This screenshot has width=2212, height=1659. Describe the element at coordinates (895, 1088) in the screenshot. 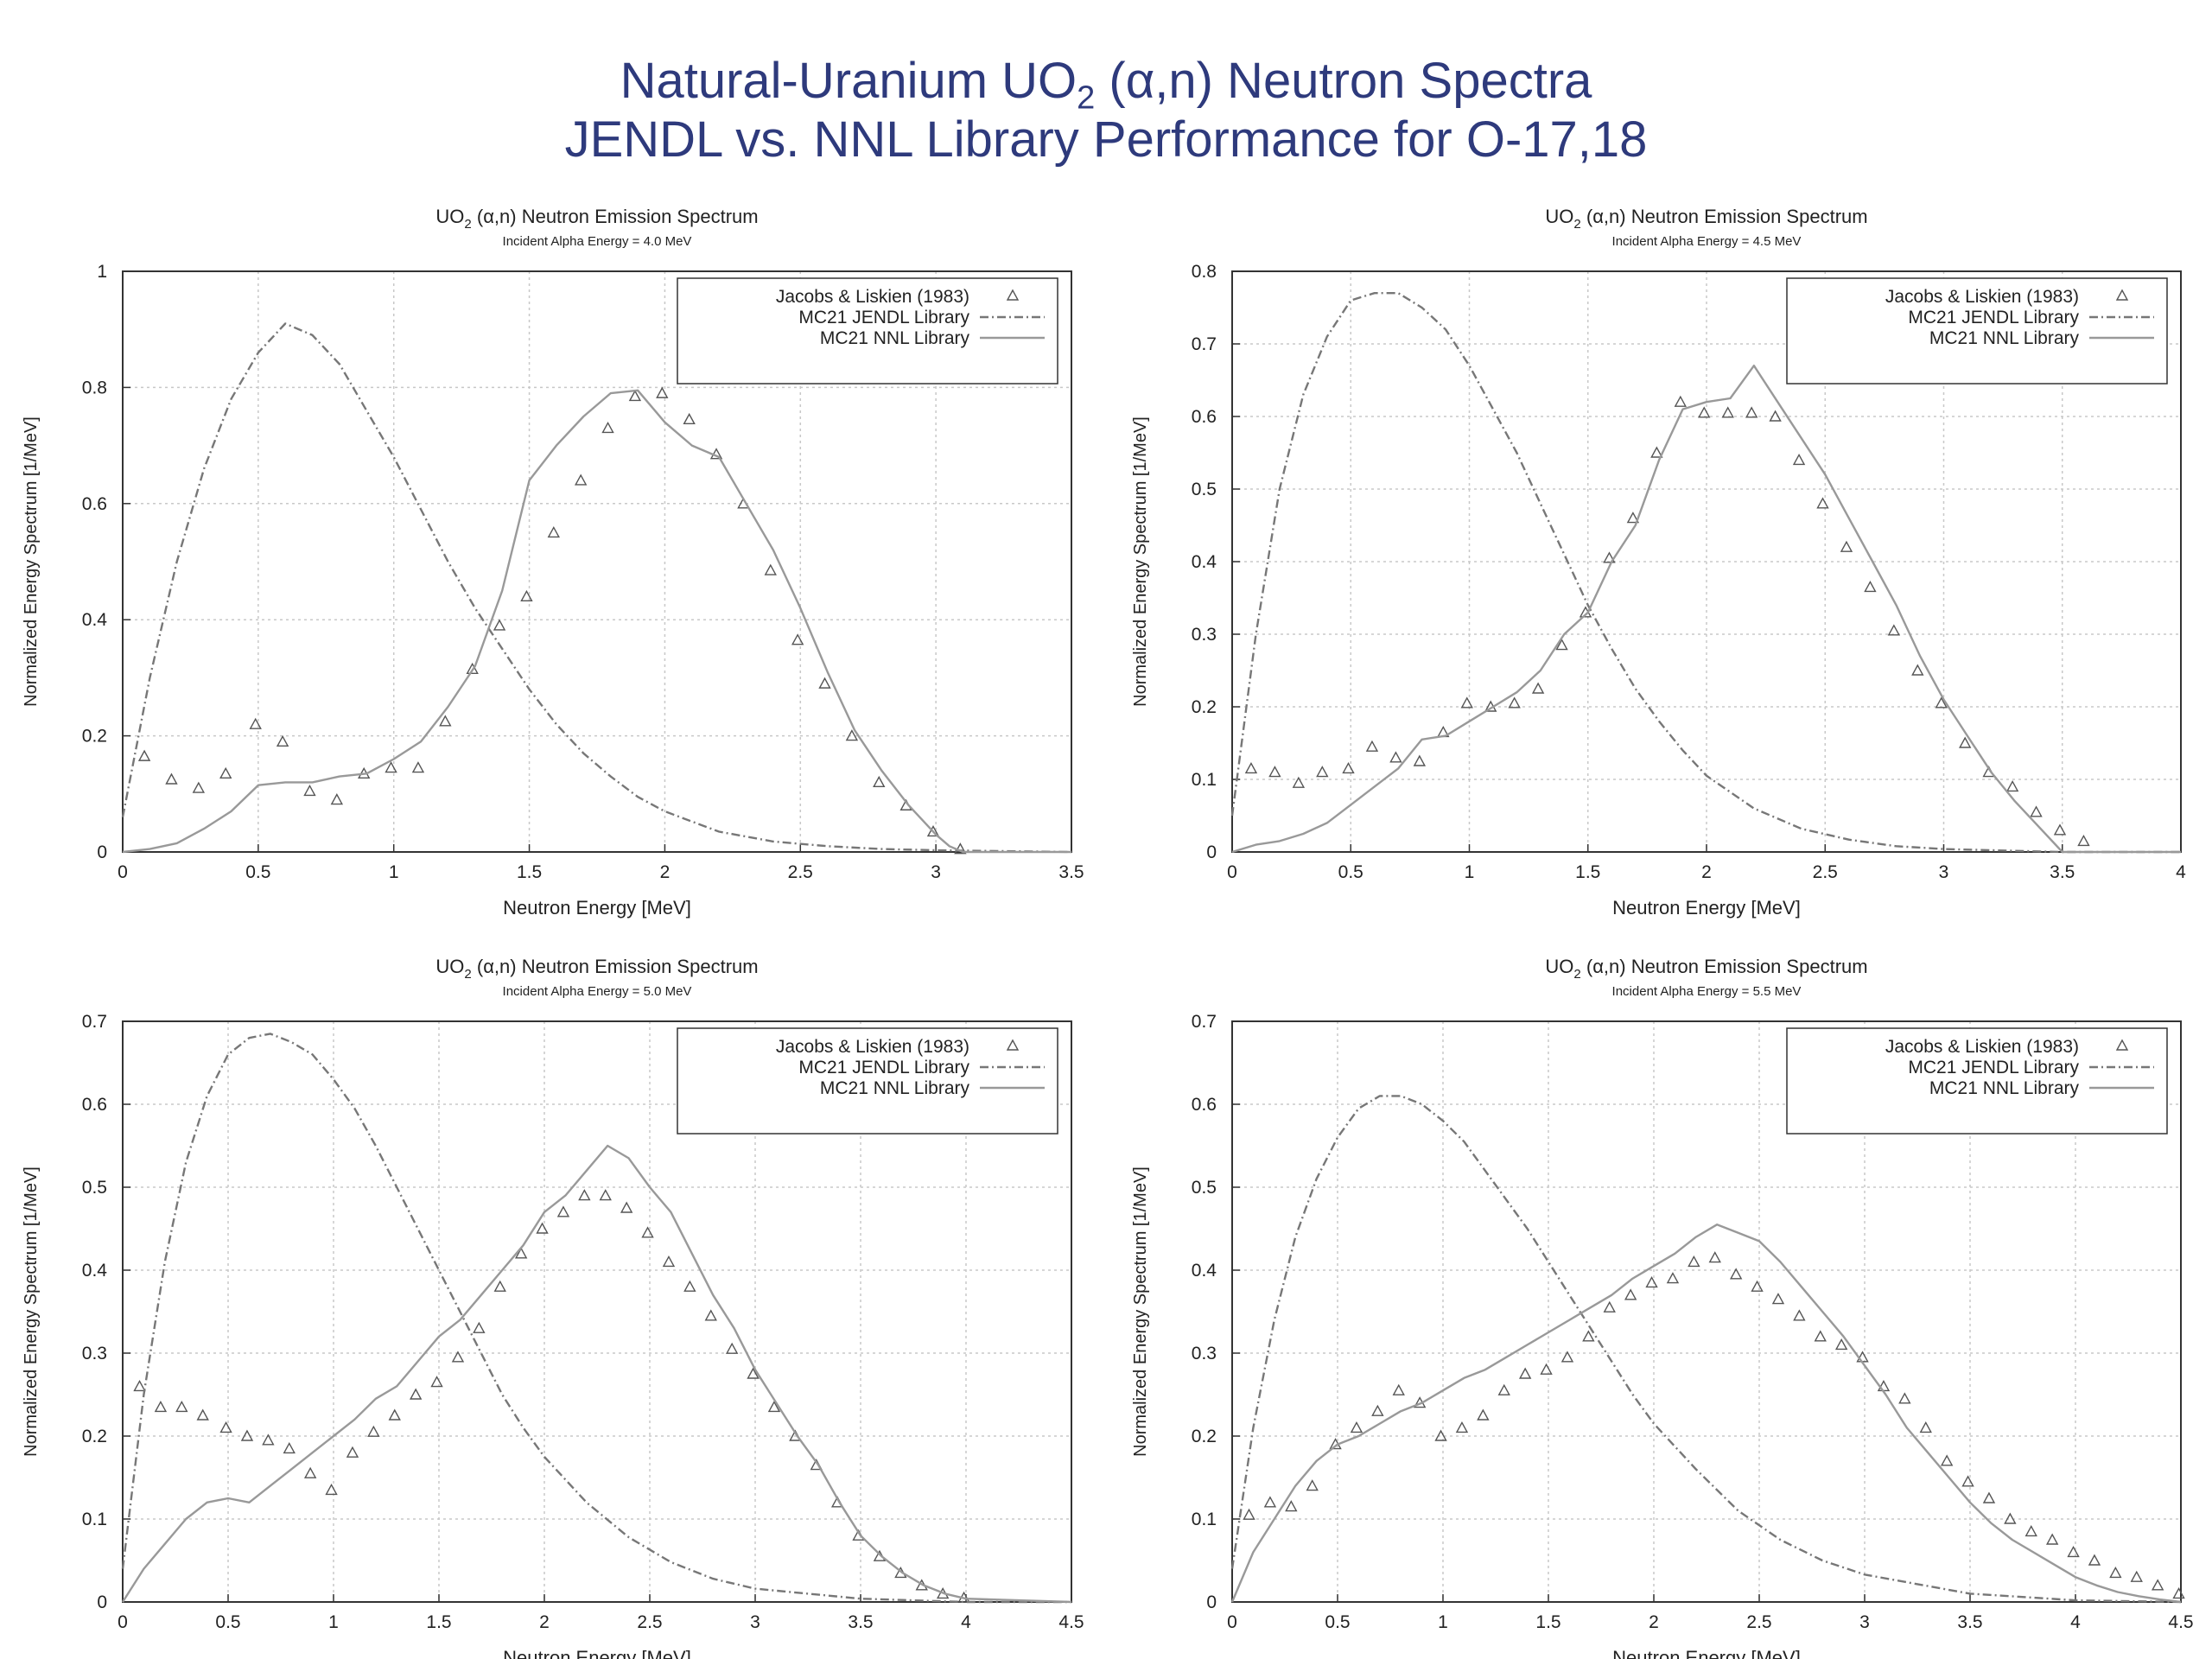

I see `legend-label: MC21 NNL Library` at that location.